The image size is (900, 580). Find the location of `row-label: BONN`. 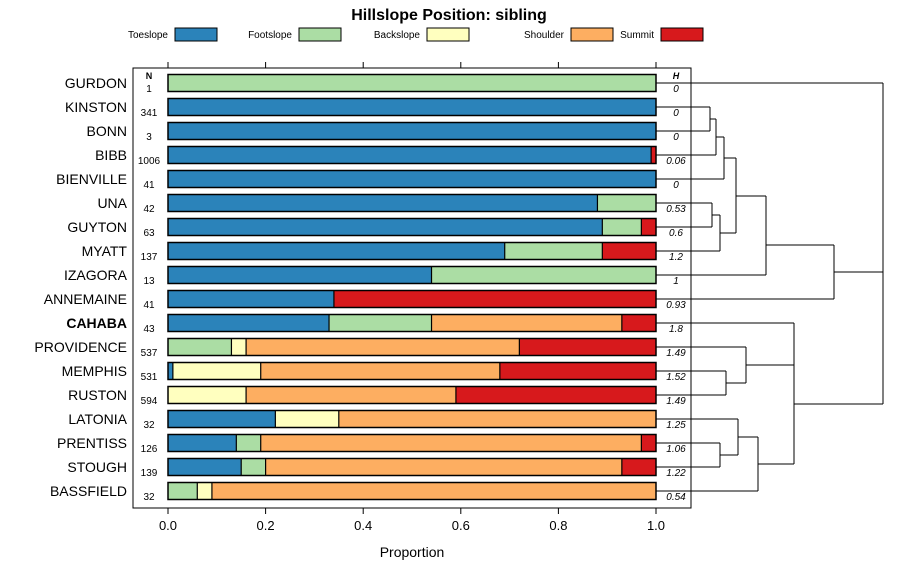

row-label: BONN is located at coordinates (107, 131).